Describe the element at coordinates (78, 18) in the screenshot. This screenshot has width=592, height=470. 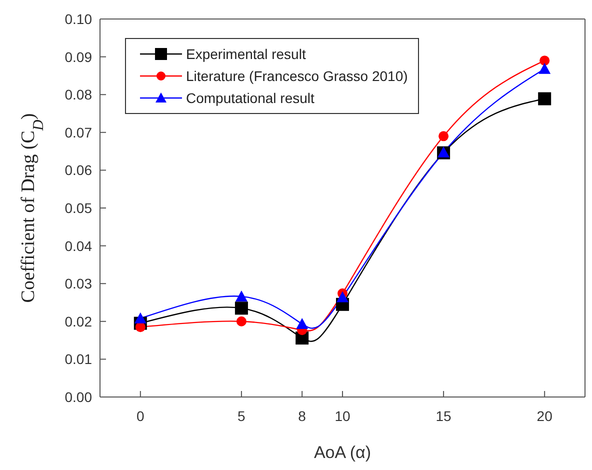
I see `y-tick-label: 0.10` at that location.